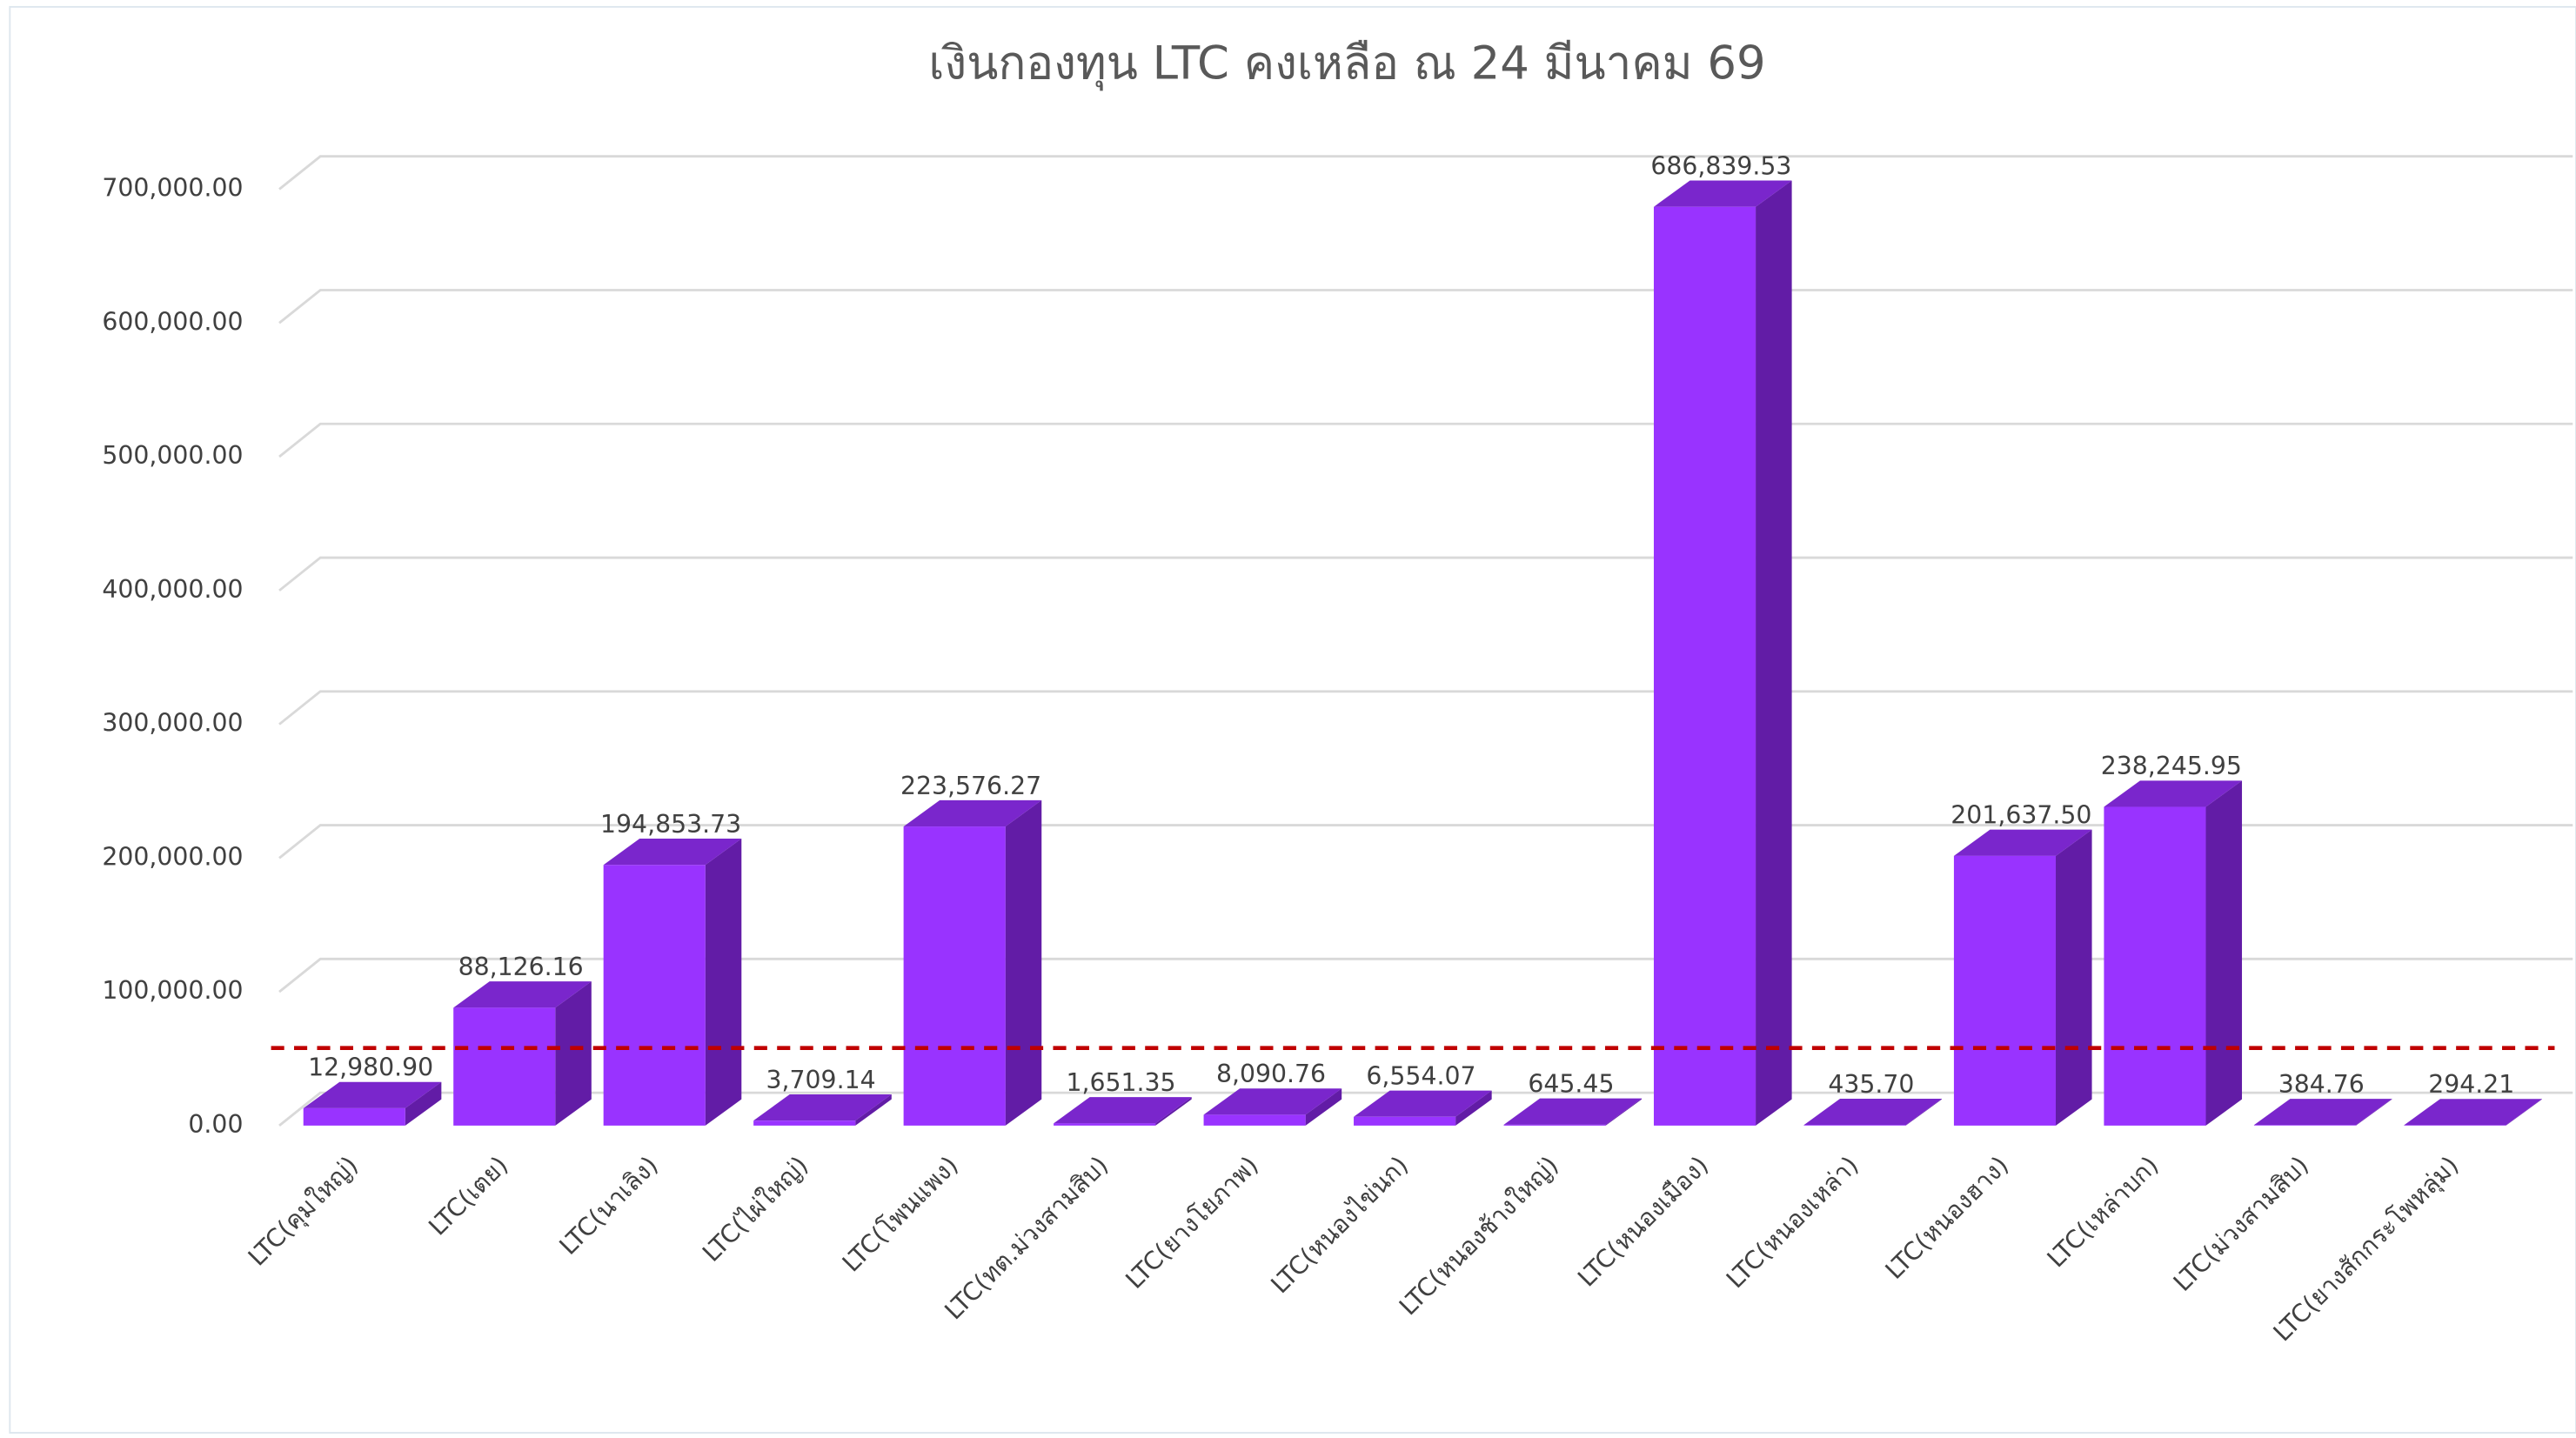 Image resolution: width=2576 pixels, height=1438 pixels. Describe the element at coordinates (821, 1080) in the screenshot. I see `data-label: 3,709.14` at that location.